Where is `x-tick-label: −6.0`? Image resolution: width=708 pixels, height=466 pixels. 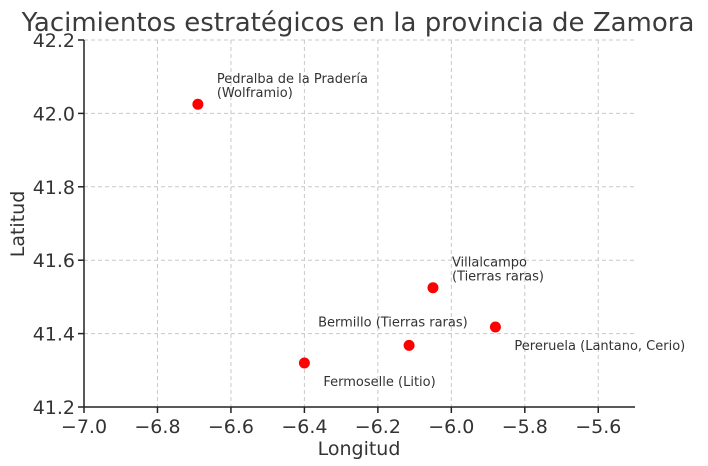
x-tick-label: −6.0 is located at coordinates (451, 427).